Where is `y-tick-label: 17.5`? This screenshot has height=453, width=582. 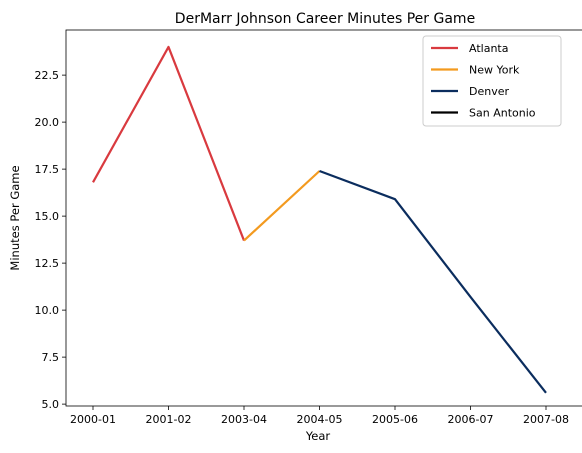
y-tick-label: 17.5 is located at coordinates (47, 169).